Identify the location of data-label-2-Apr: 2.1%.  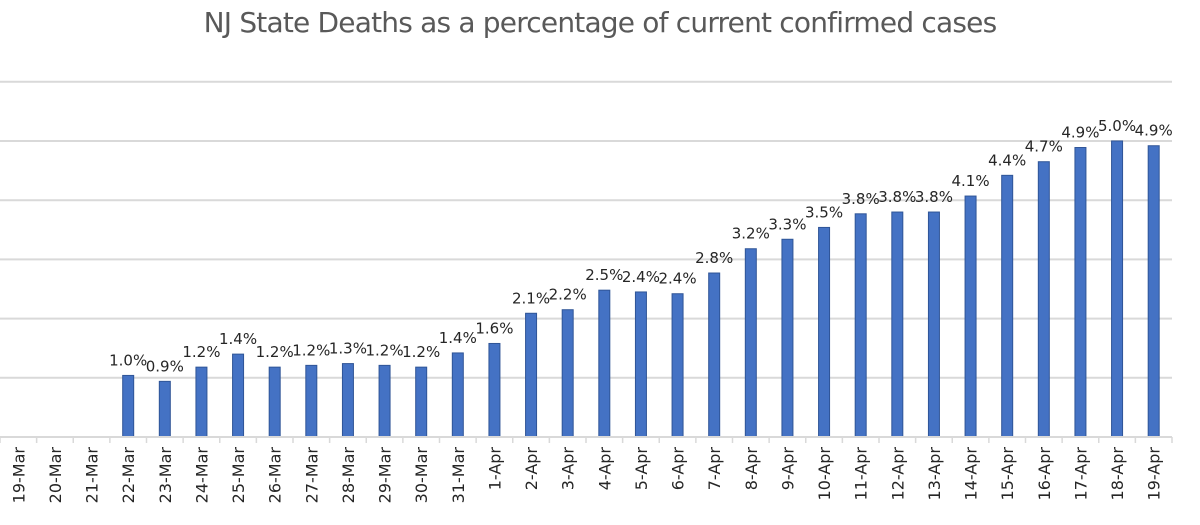
(531, 298).